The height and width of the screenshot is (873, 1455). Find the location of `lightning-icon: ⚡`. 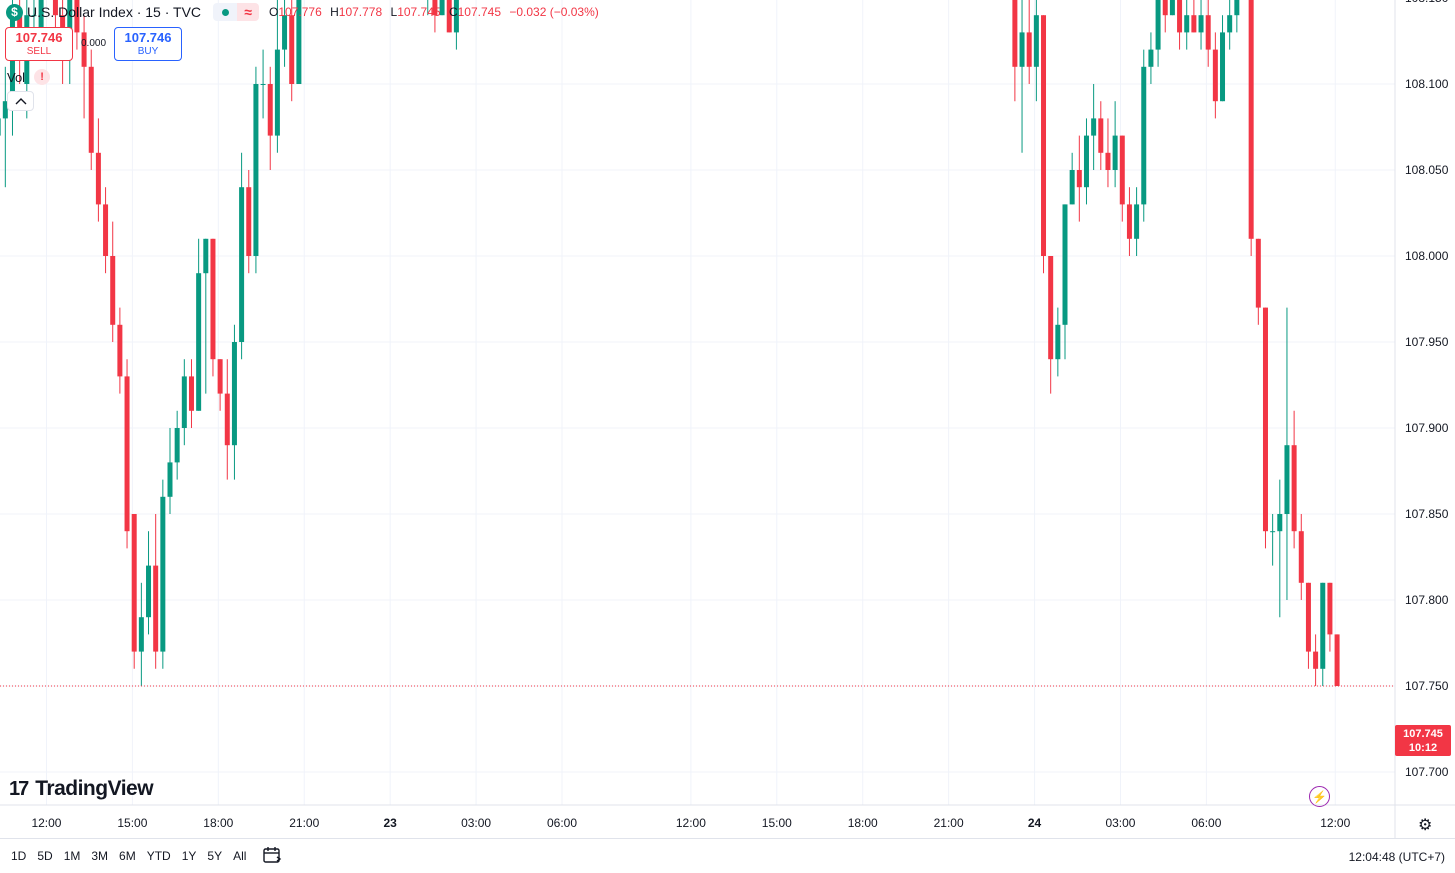

lightning-icon: ⚡ is located at coordinates (1319, 796).